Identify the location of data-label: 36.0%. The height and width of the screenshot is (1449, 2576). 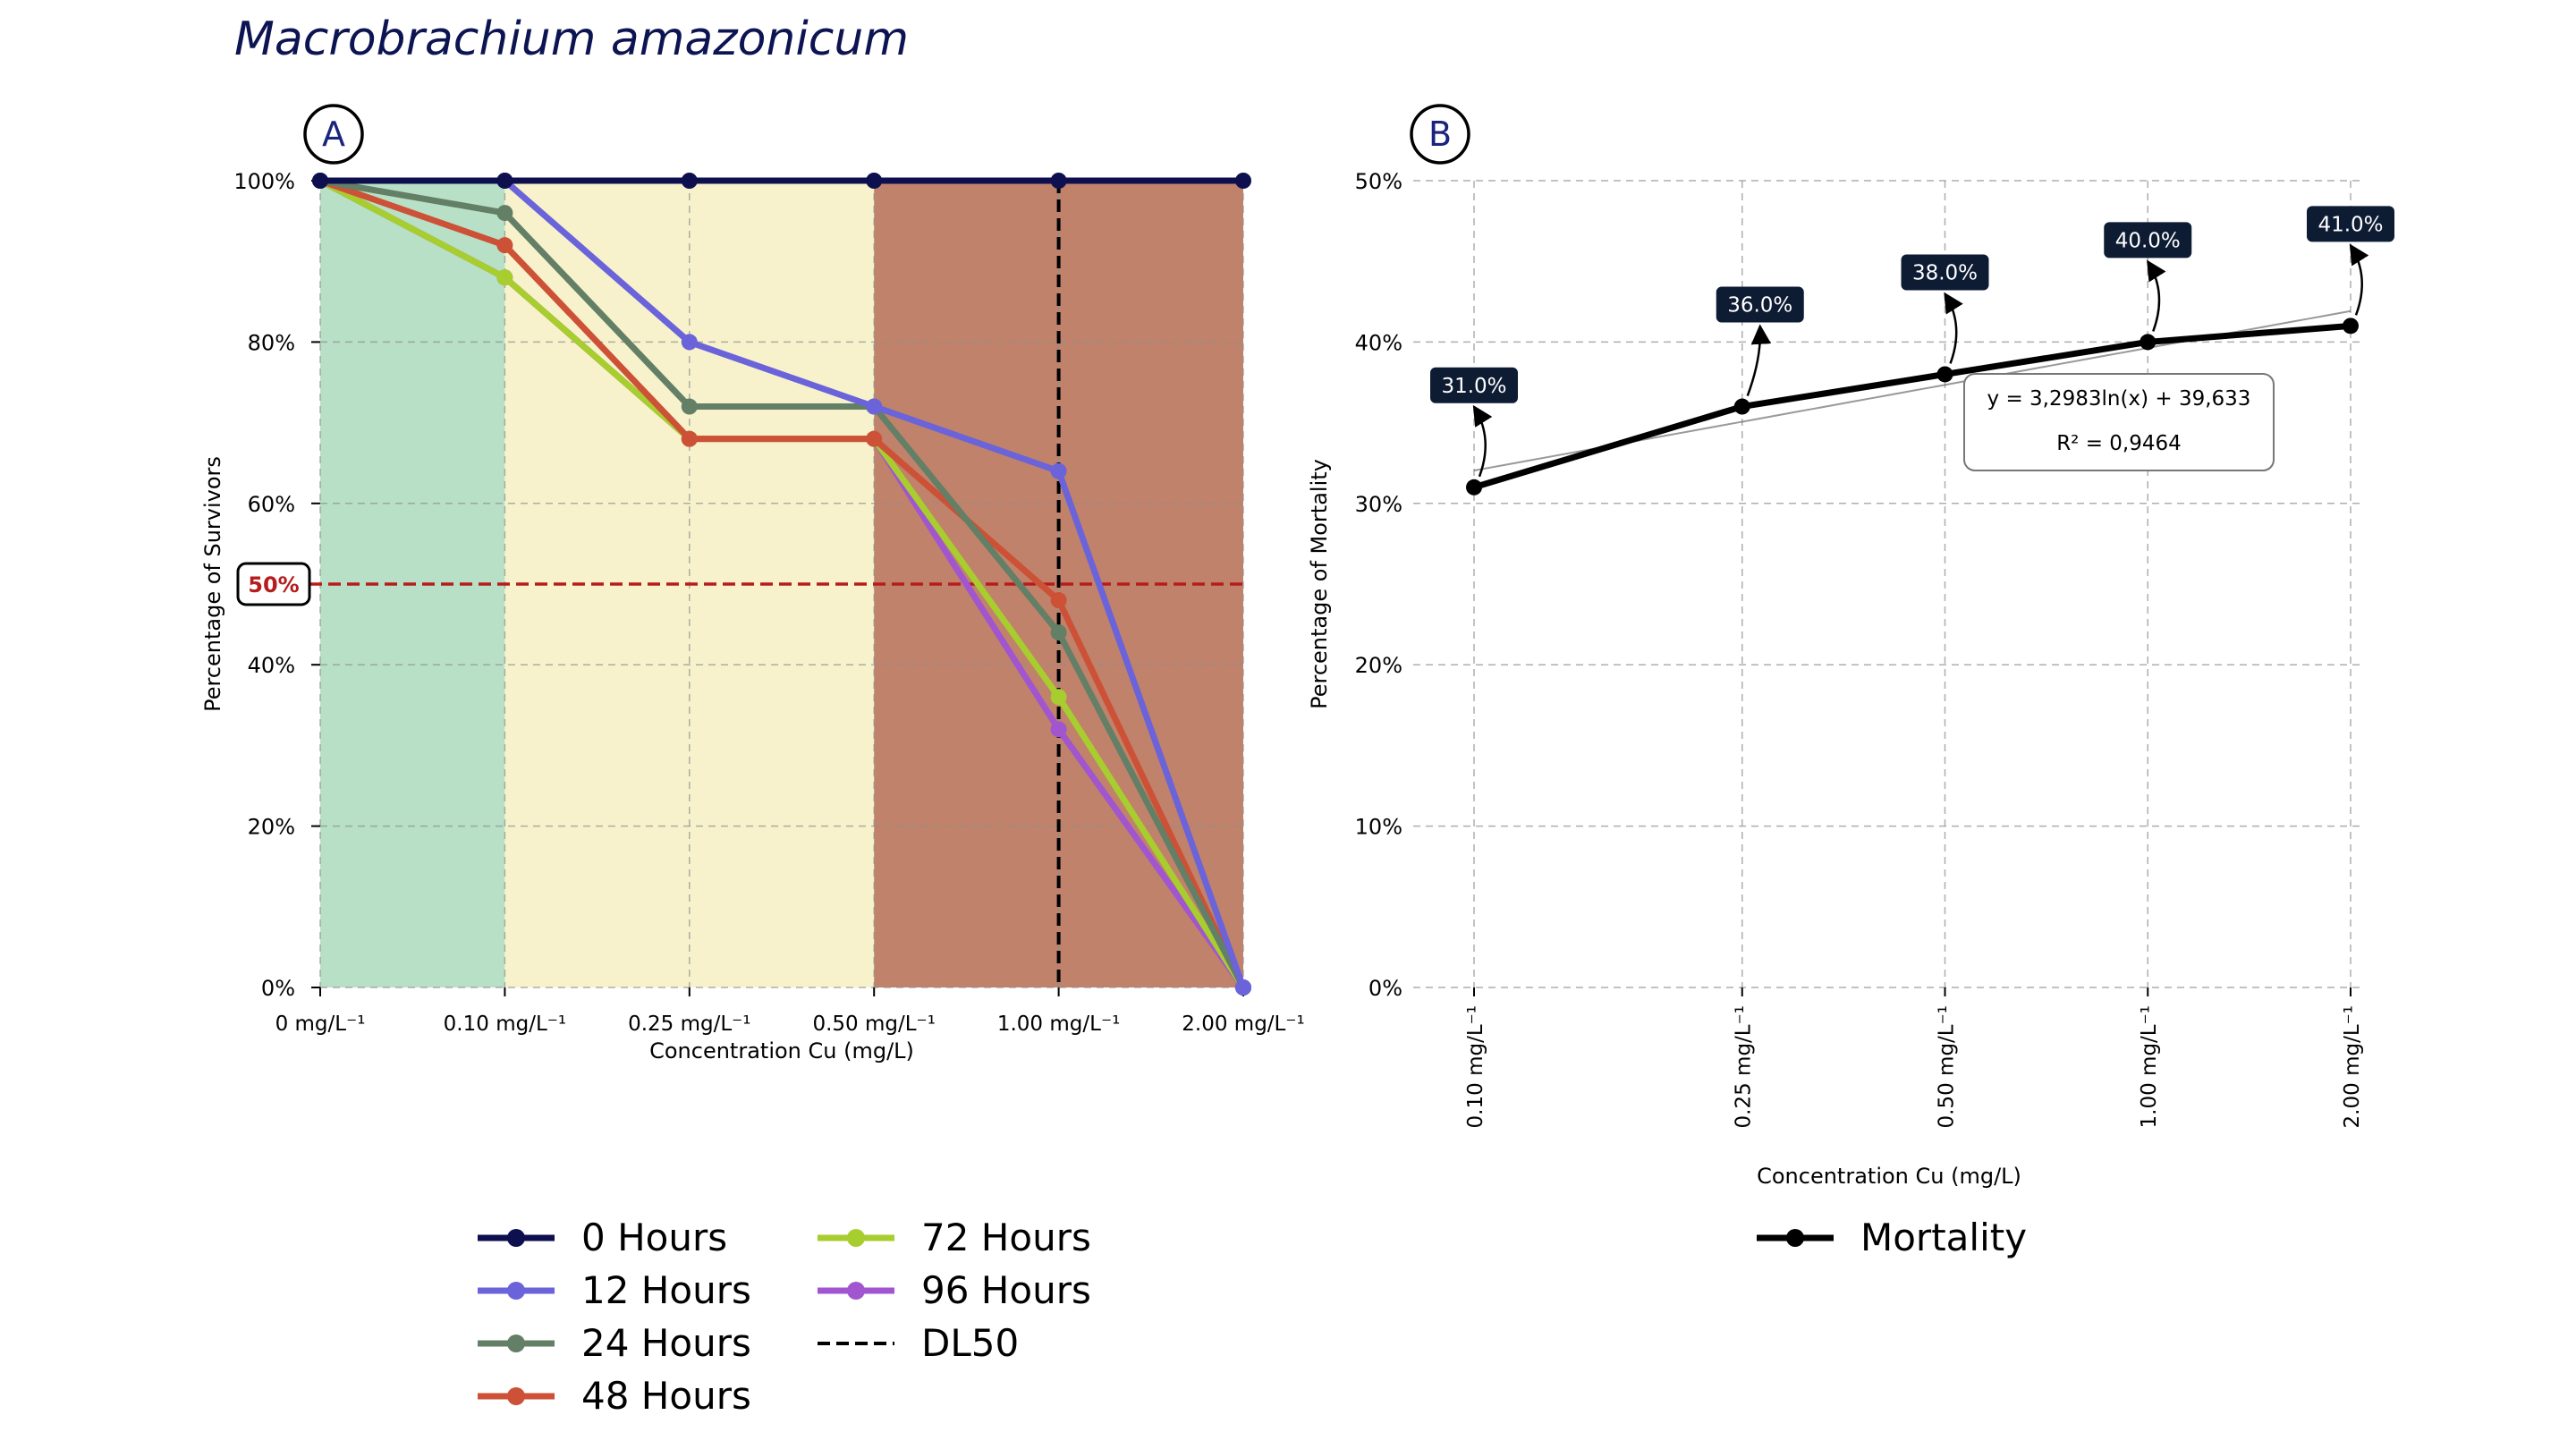
(1759, 306).